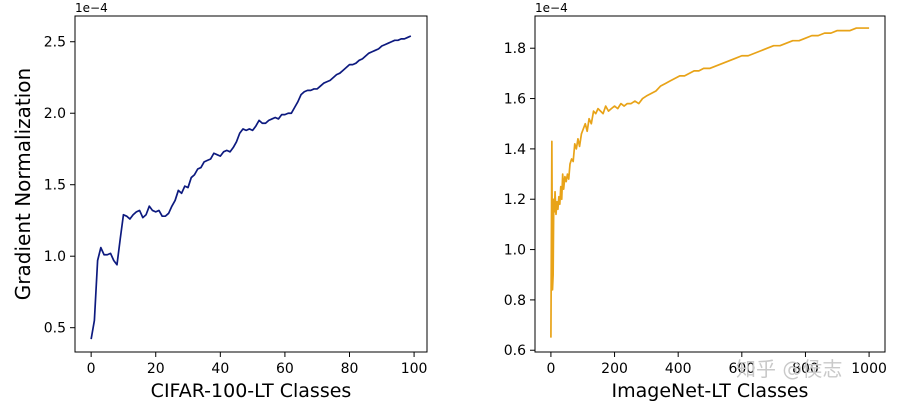 The image size is (902, 406). What do you see at coordinates (91, 8) in the screenshot?
I see `cifar-scale-note: 1e−4` at bounding box center [91, 8].